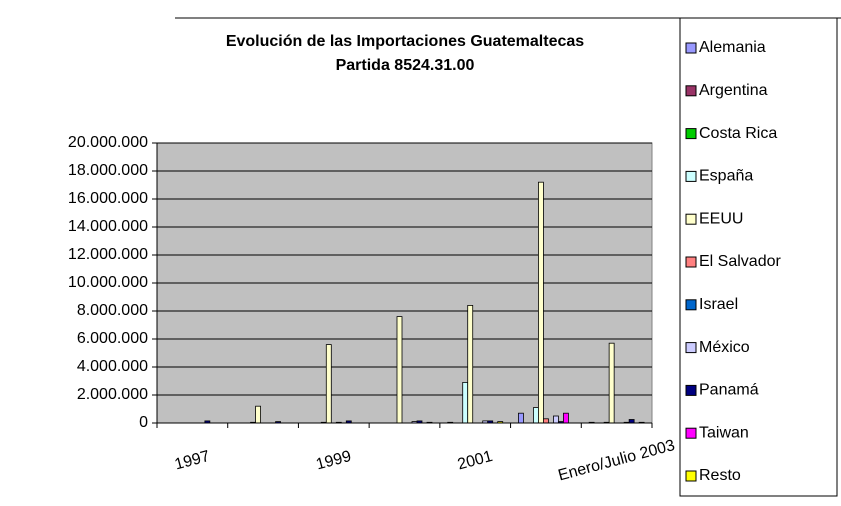  What do you see at coordinates (108, 226) in the screenshot?
I see `y-tick-label: 14.000.000` at bounding box center [108, 226].